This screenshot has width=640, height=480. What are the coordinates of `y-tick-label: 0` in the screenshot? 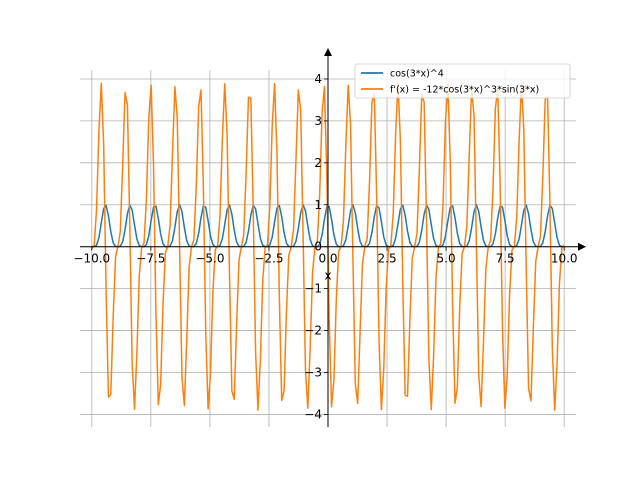 It's located at (318, 247).